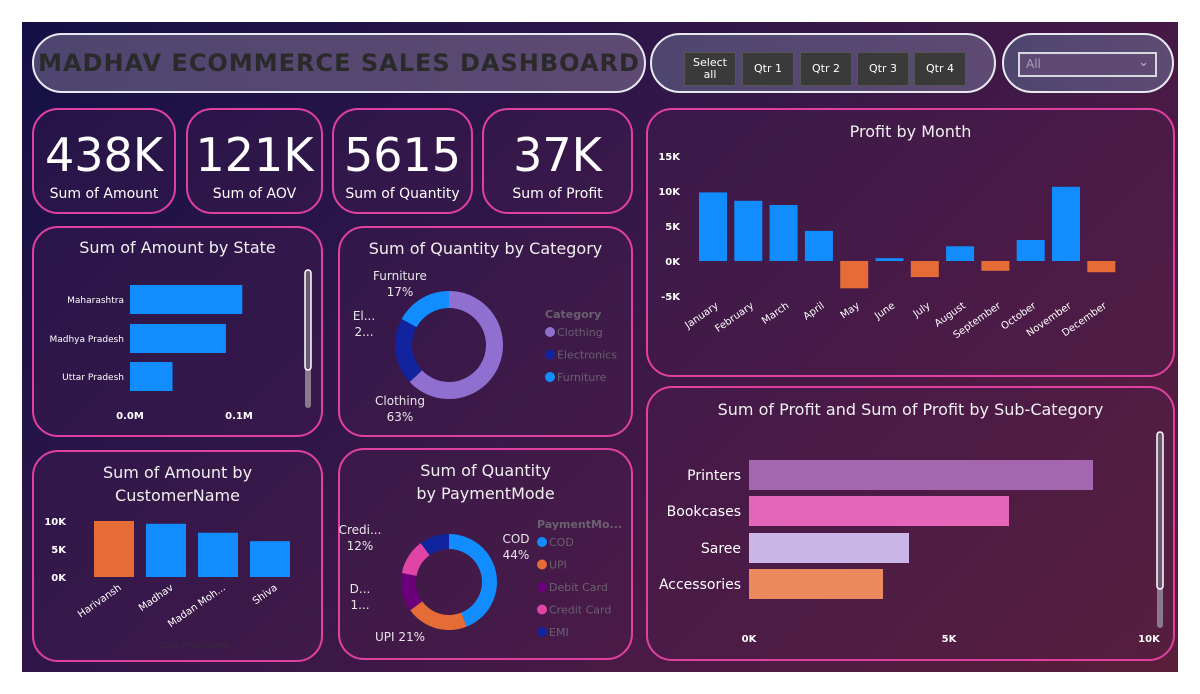 Image resolution: width=1200 pixels, height=694 pixels. I want to click on category-label: Uttar Pradesh, so click(93, 378).